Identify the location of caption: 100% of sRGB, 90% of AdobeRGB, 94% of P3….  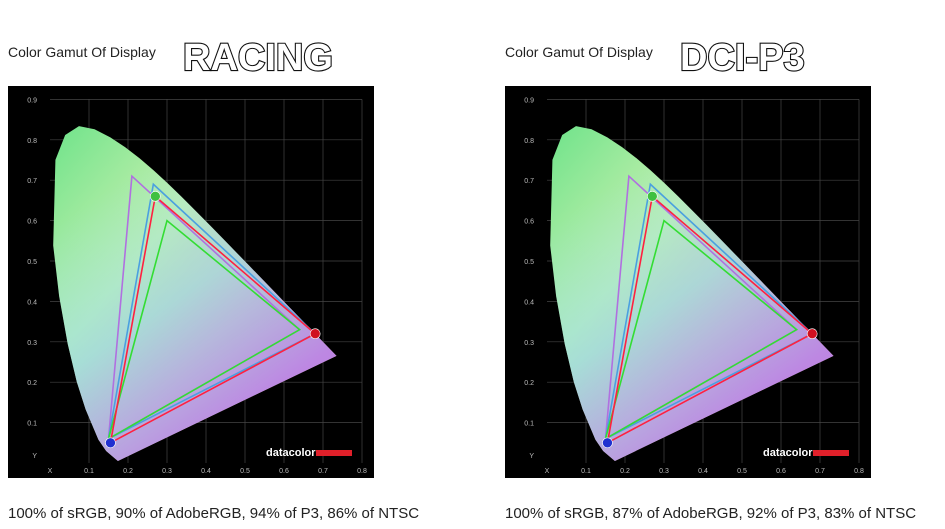
(213, 513).